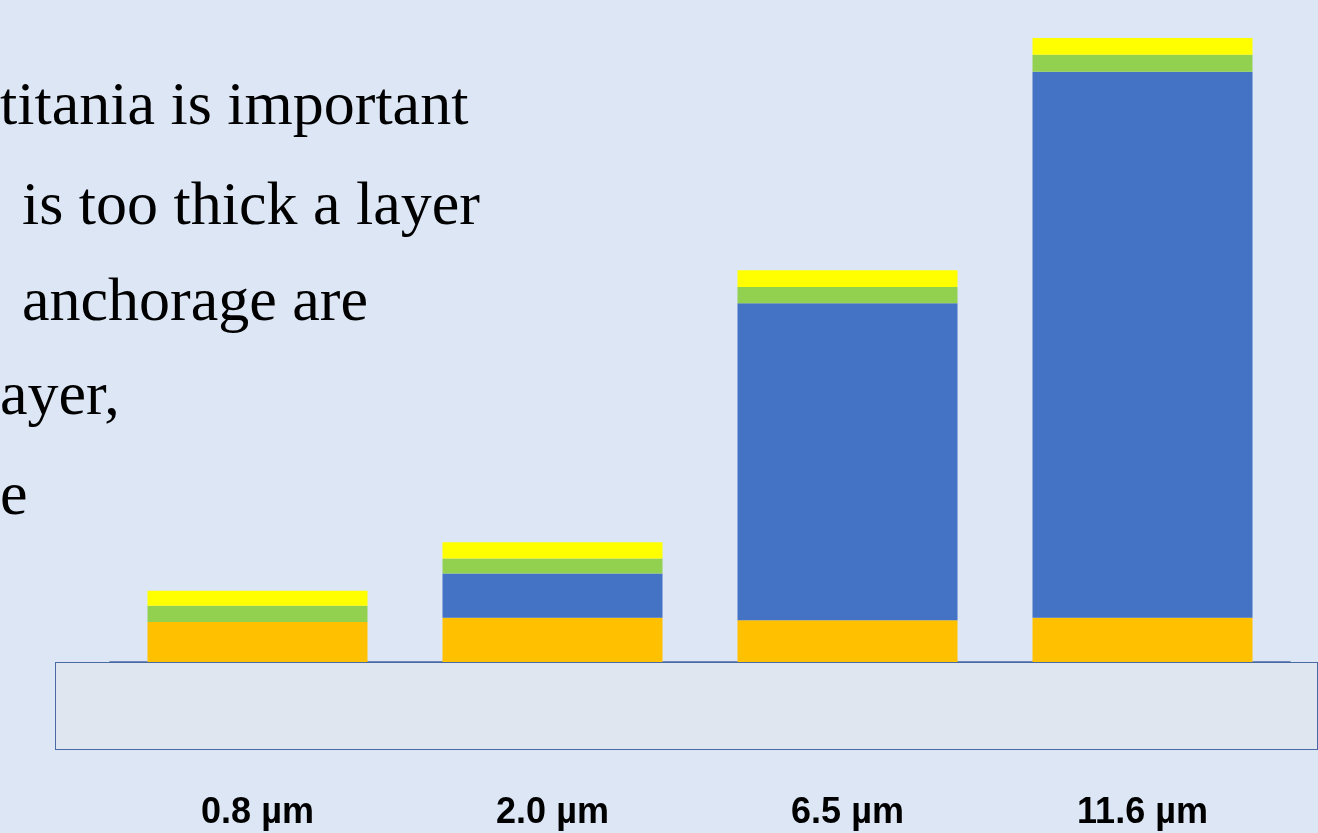  What do you see at coordinates (14, 493) in the screenshot?
I see `text: e` at bounding box center [14, 493].